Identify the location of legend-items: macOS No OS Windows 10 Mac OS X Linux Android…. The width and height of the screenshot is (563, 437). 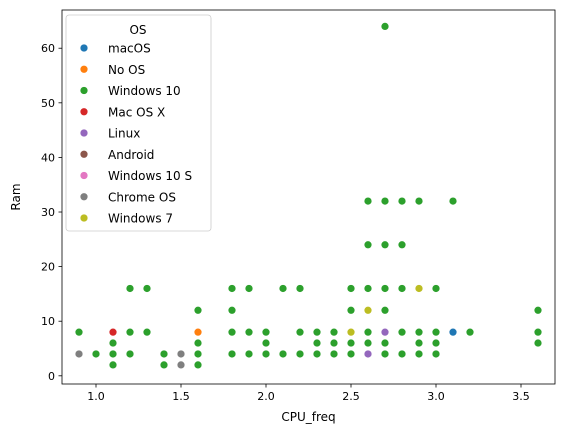
(135, 134).